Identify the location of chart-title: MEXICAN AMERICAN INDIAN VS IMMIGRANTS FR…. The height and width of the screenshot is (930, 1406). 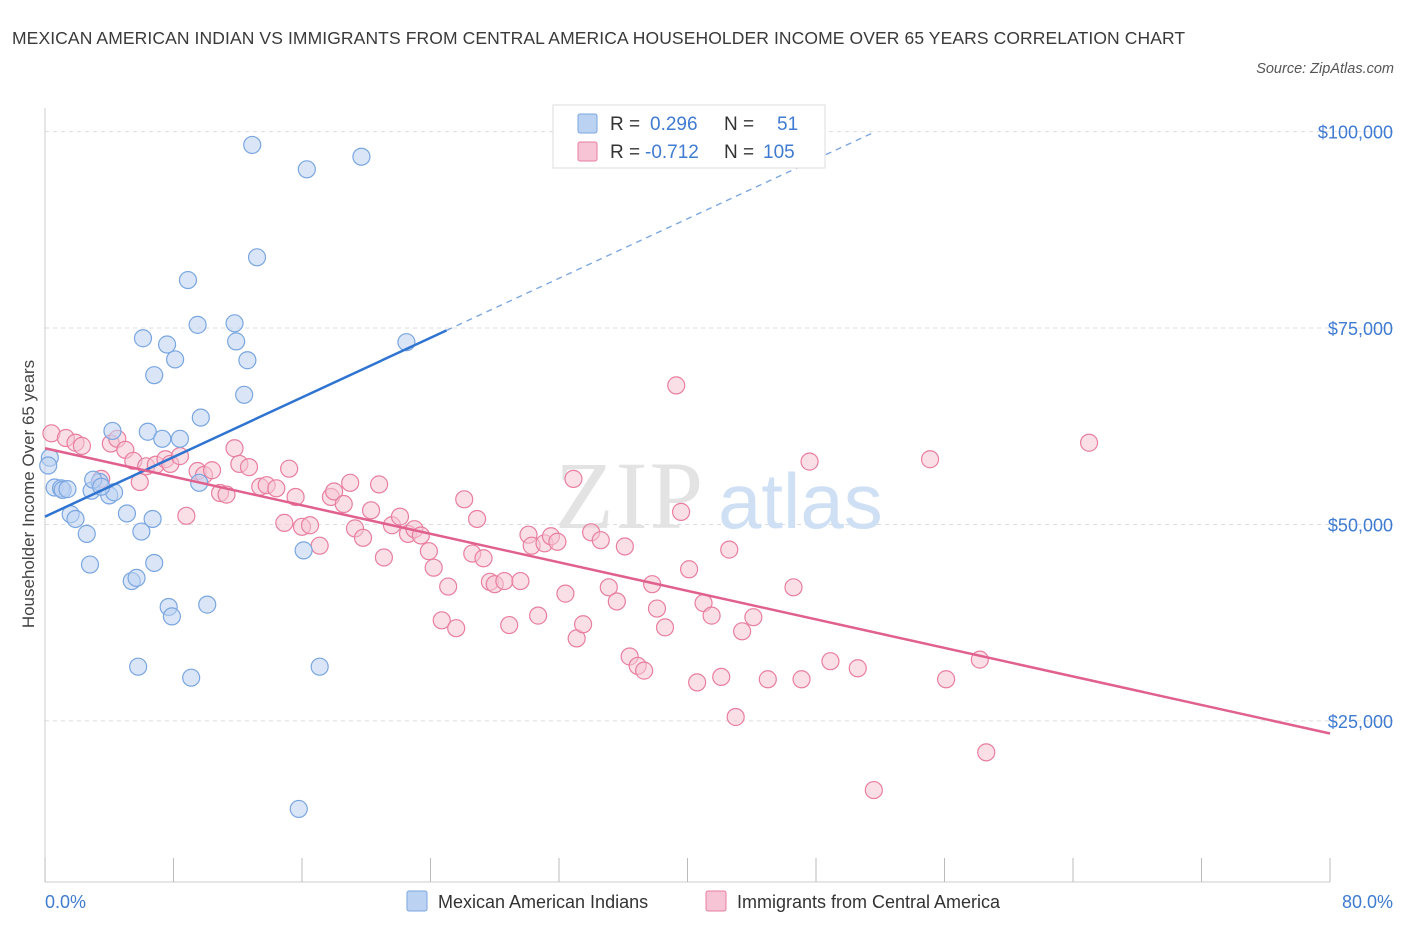
(599, 38).